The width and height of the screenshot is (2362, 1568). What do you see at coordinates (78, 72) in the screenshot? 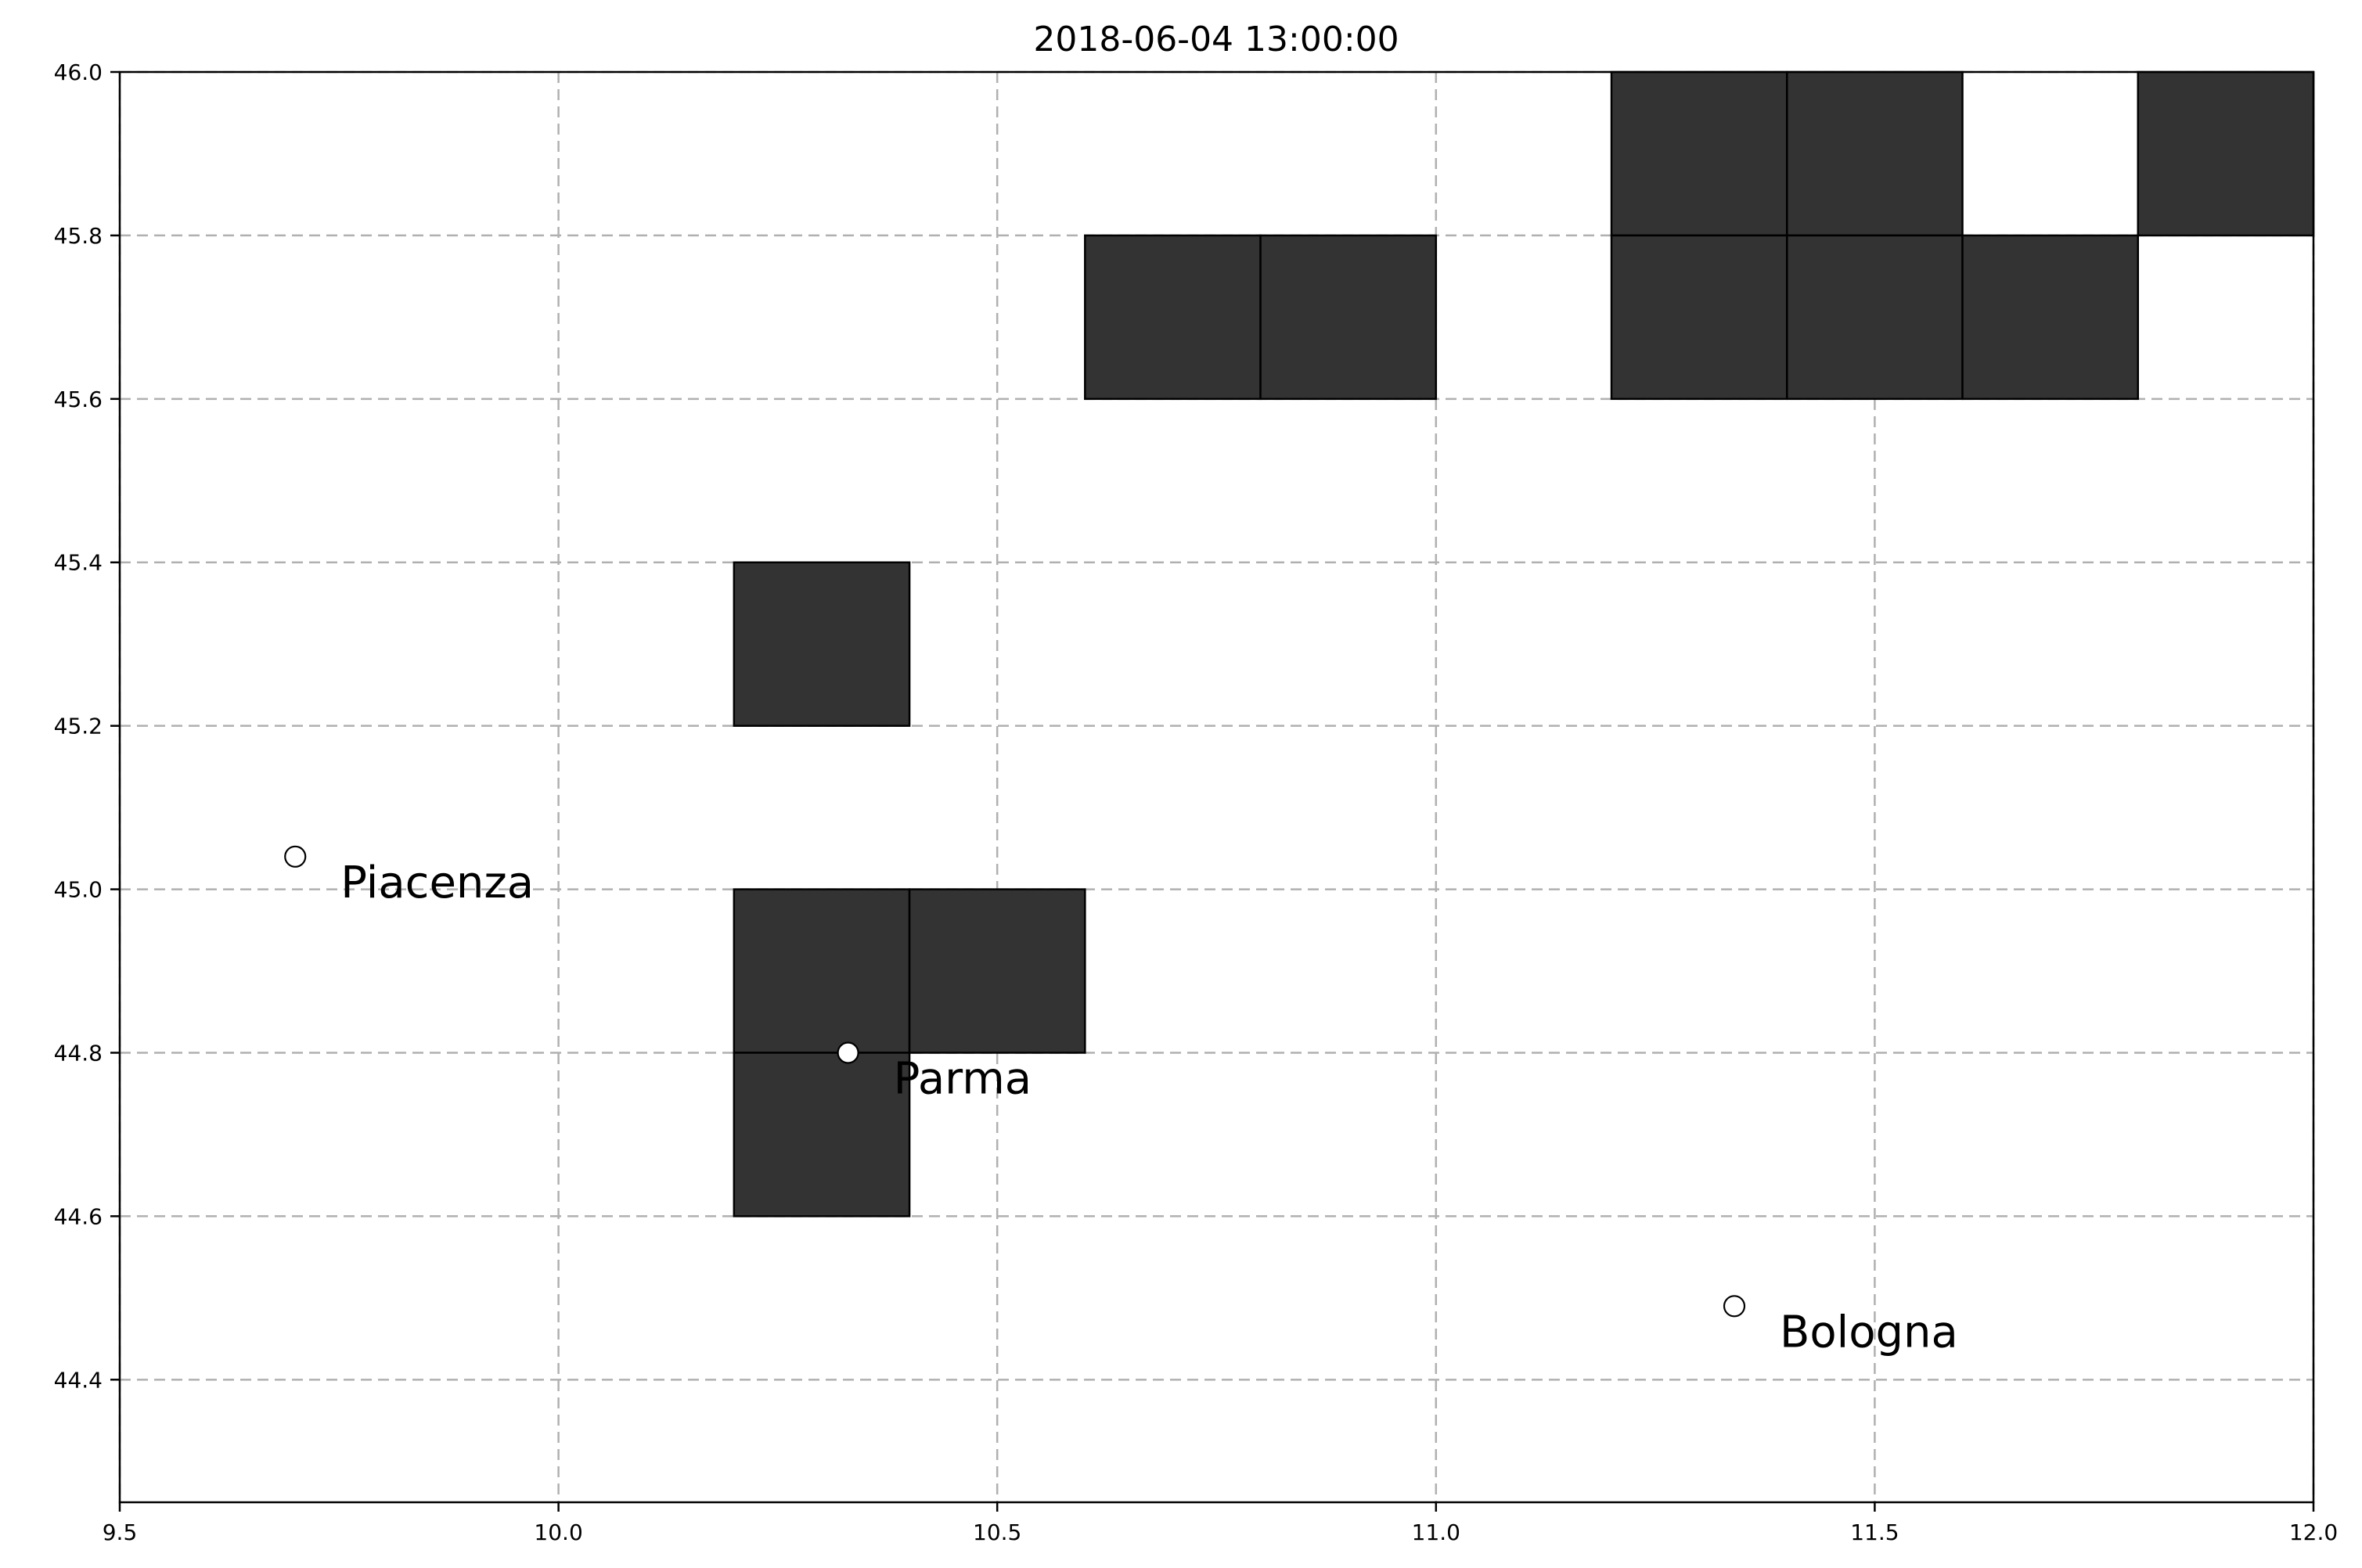
I see `y-tick-label-8: 46.0` at bounding box center [78, 72].